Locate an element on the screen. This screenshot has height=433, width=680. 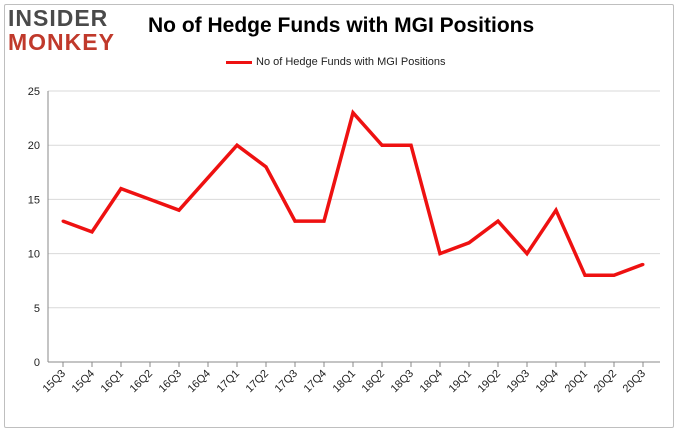
x-tick-label: 16Q4 is located at coordinates (200, 382).